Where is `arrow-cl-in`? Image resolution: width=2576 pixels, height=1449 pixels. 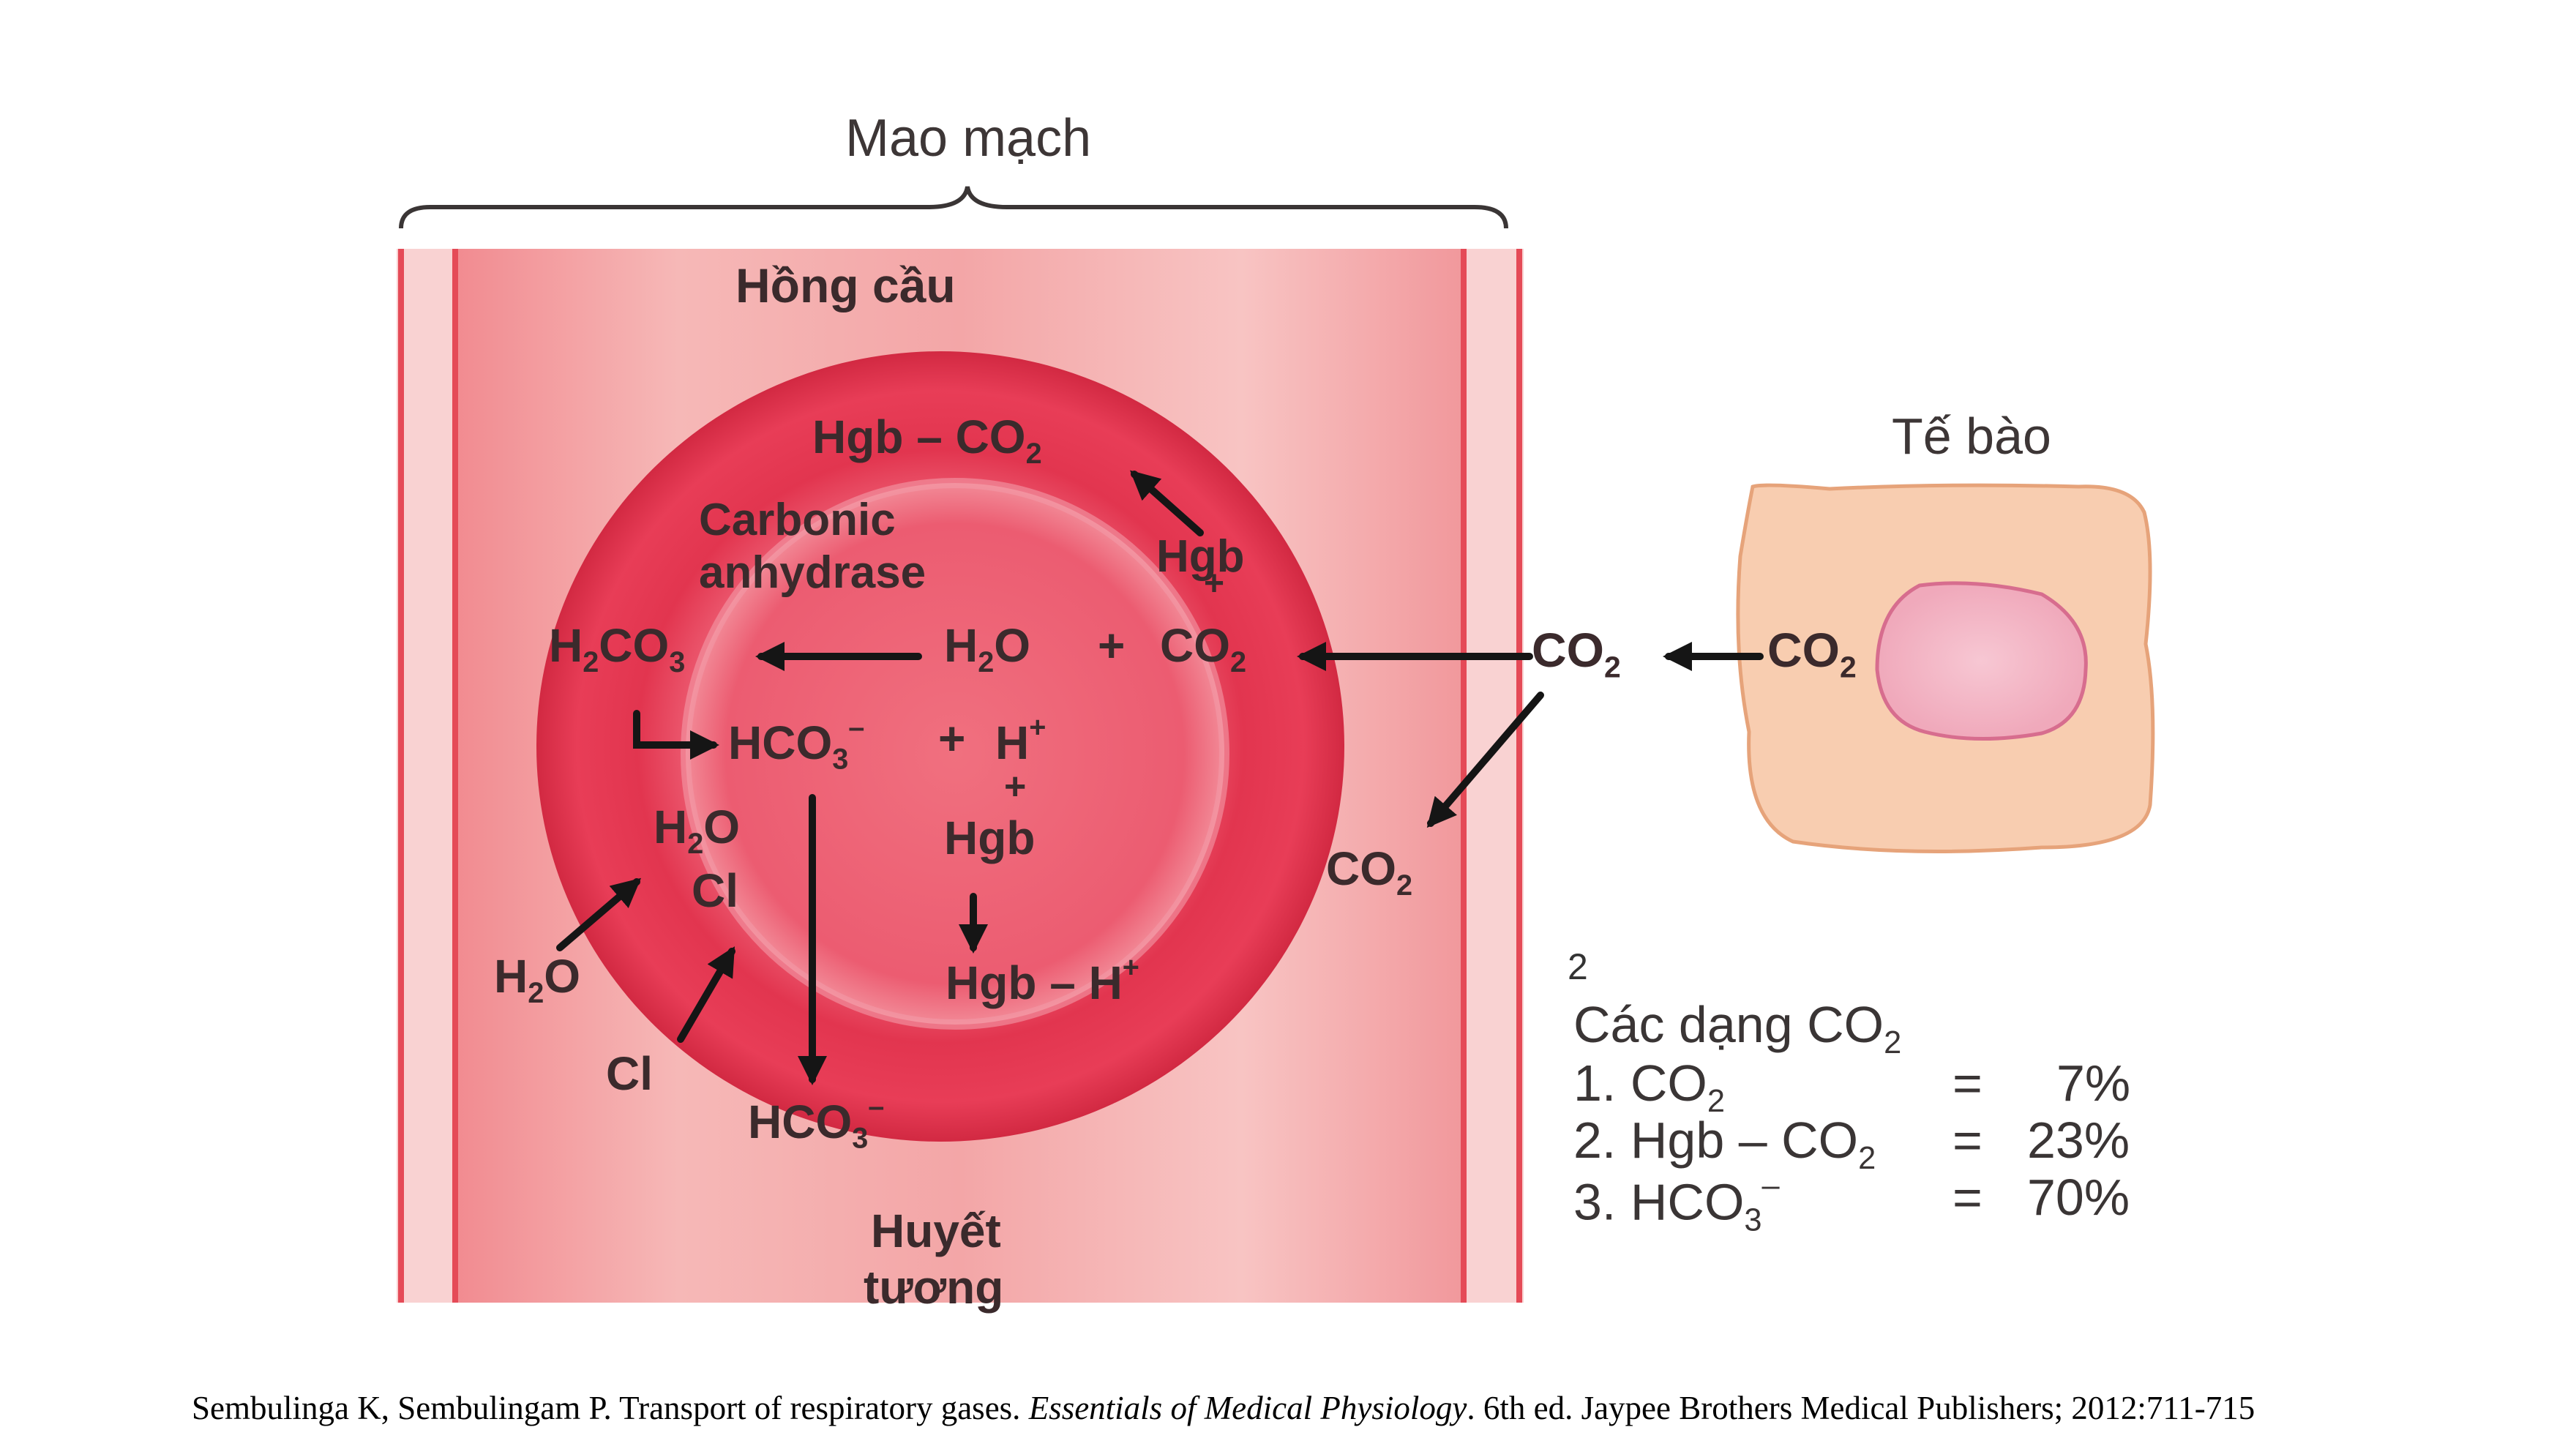 arrow-cl-in is located at coordinates (706, 994).